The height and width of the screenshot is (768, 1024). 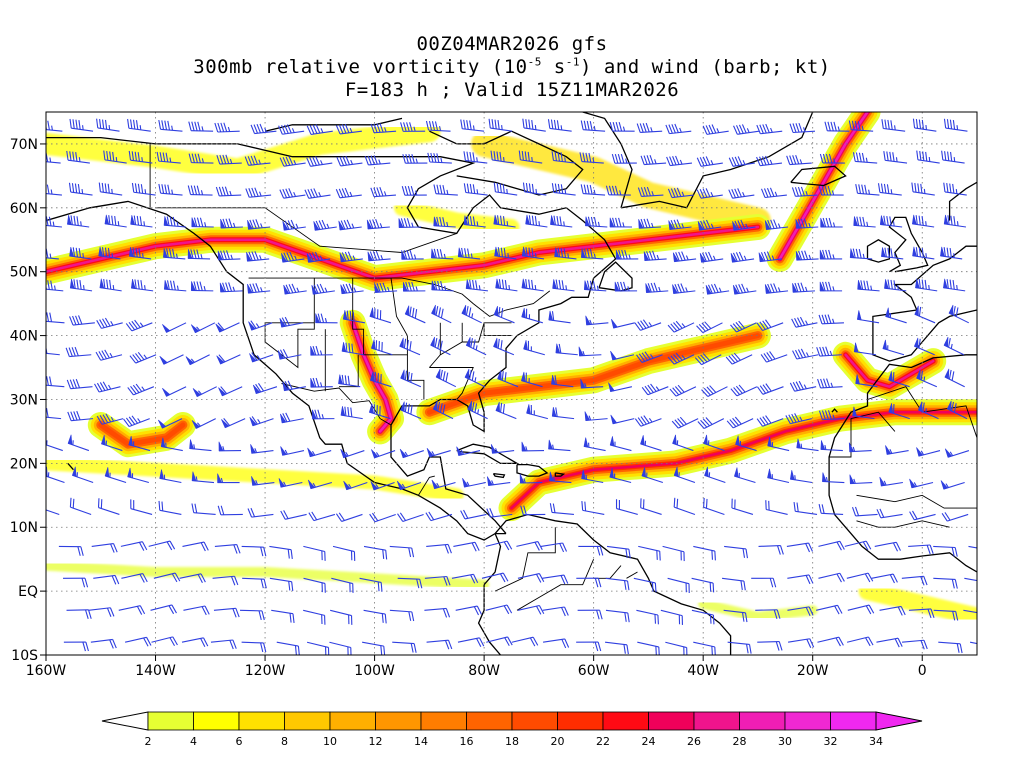 What do you see at coordinates (125, 721) in the screenshot?
I see `colorbar-low-arrow` at bounding box center [125, 721].